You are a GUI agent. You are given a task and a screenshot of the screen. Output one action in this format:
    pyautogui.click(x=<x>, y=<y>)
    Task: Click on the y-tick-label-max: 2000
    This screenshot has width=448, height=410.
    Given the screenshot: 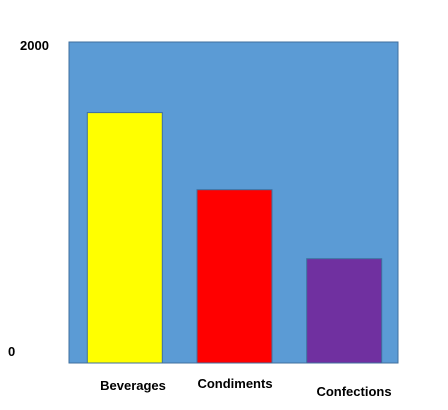 What is the action you would take?
    pyautogui.click(x=34, y=45)
    